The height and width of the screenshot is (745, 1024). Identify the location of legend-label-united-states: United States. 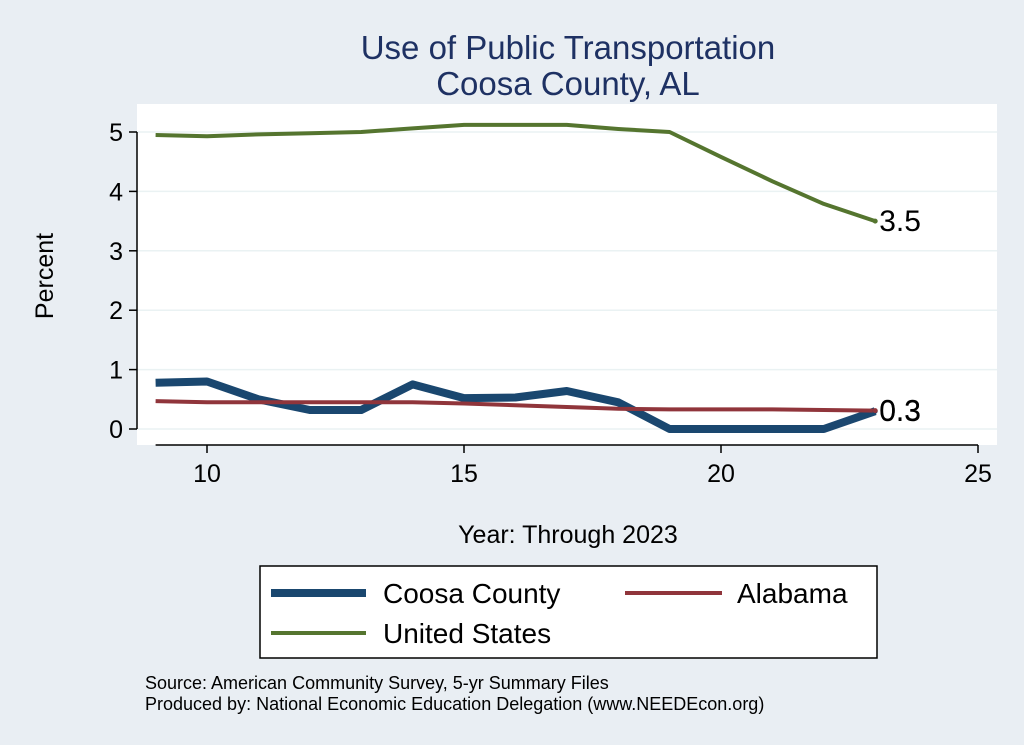
(467, 633).